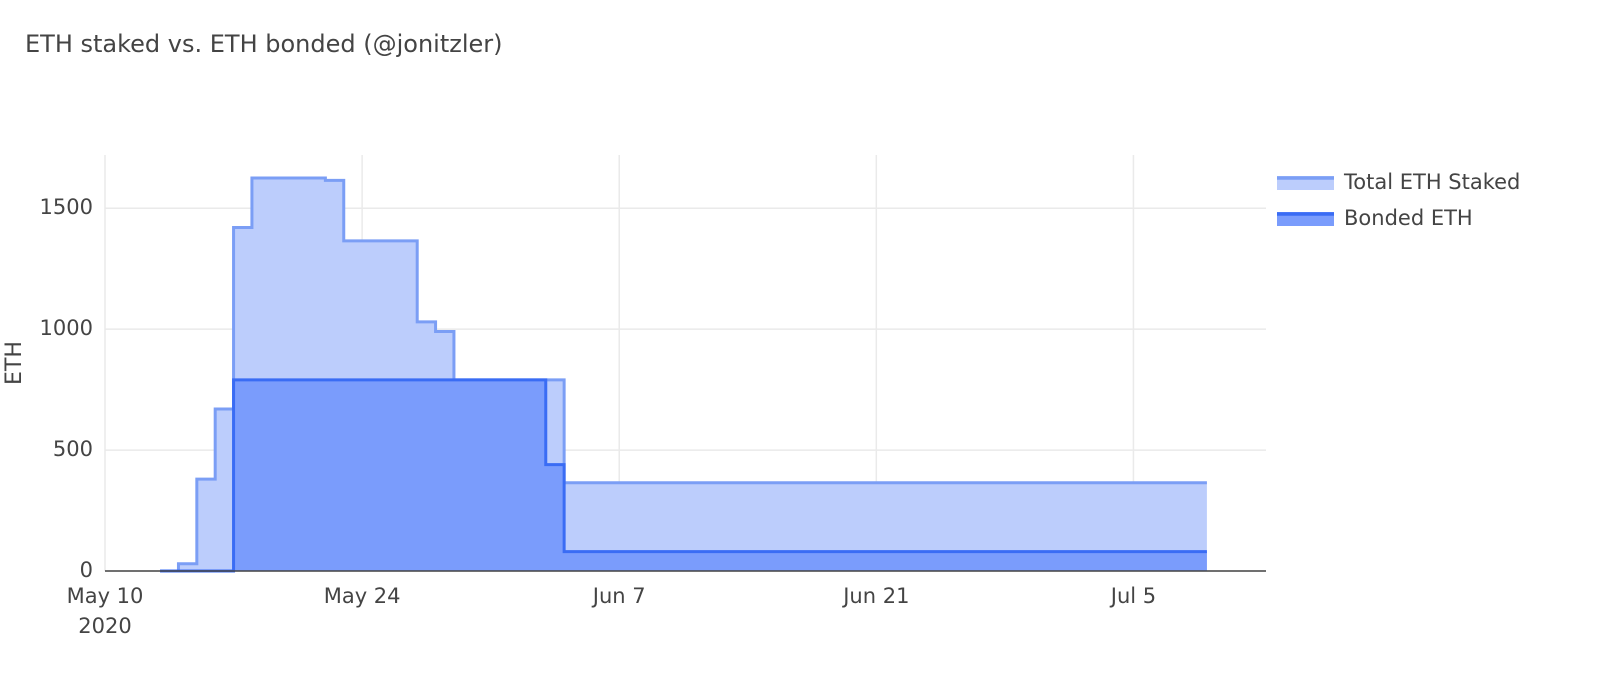 The height and width of the screenshot is (700, 1624). What do you see at coordinates (73, 449) in the screenshot?
I see `y-tick-label: 500` at bounding box center [73, 449].